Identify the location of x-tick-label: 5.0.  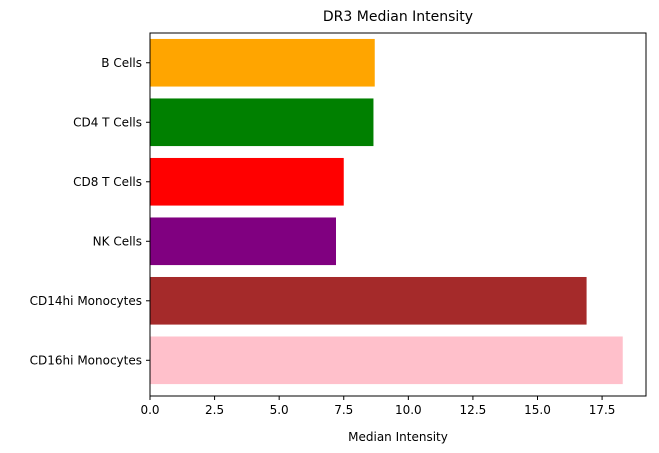
(279, 410).